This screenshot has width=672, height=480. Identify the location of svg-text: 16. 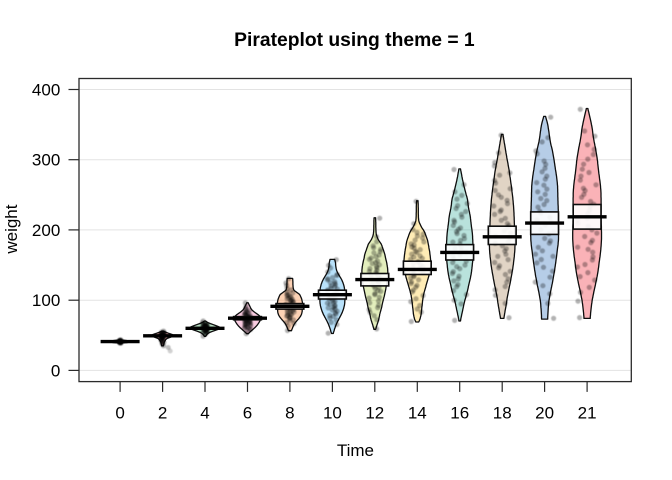
(459, 413).